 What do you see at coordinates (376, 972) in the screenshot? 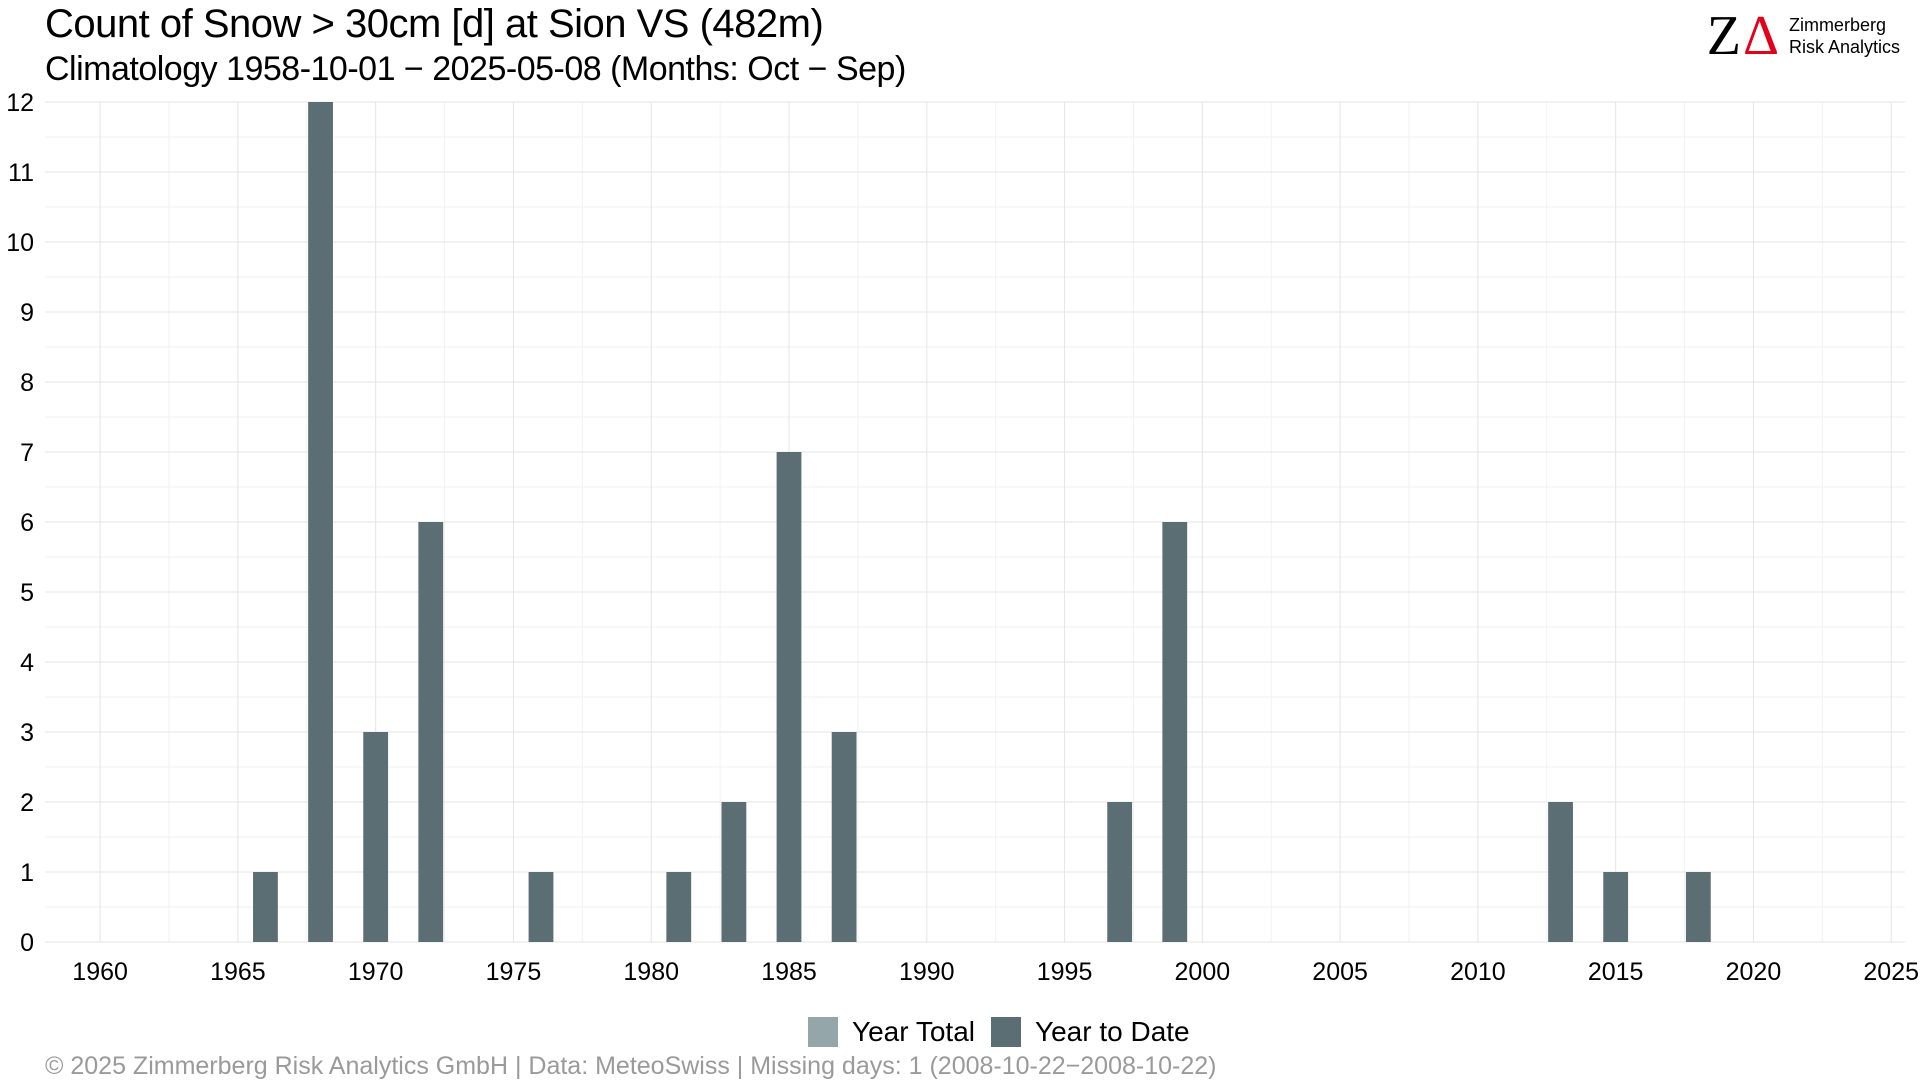
I see `x-tick-label: 1970` at bounding box center [376, 972].